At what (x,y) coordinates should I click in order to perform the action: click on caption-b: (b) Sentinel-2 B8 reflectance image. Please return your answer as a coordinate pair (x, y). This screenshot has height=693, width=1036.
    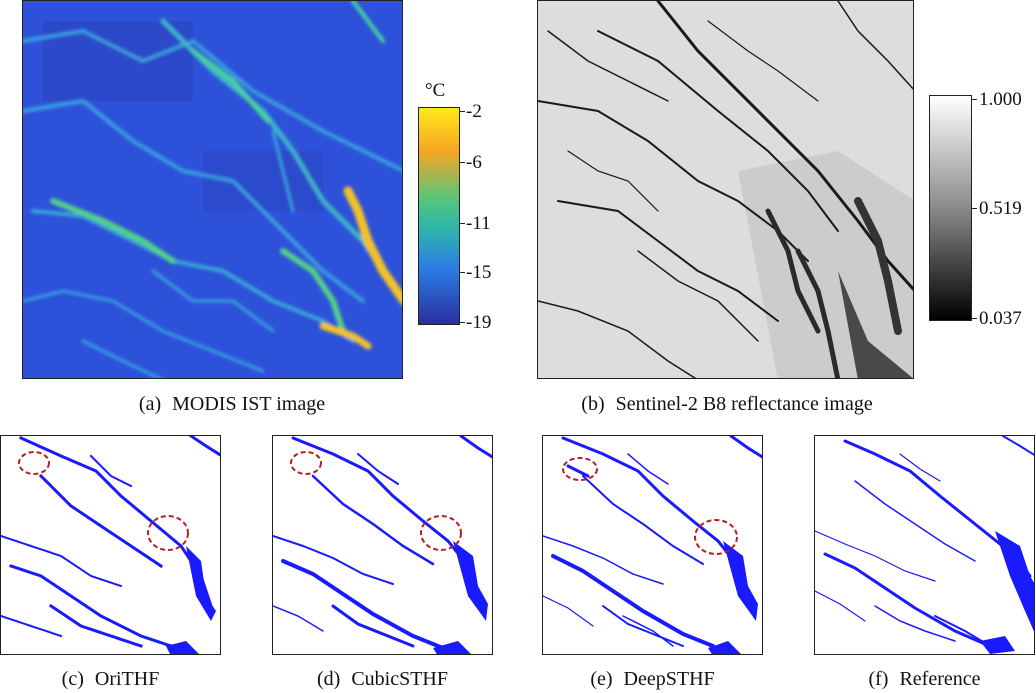
    Looking at the image, I should click on (727, 404).